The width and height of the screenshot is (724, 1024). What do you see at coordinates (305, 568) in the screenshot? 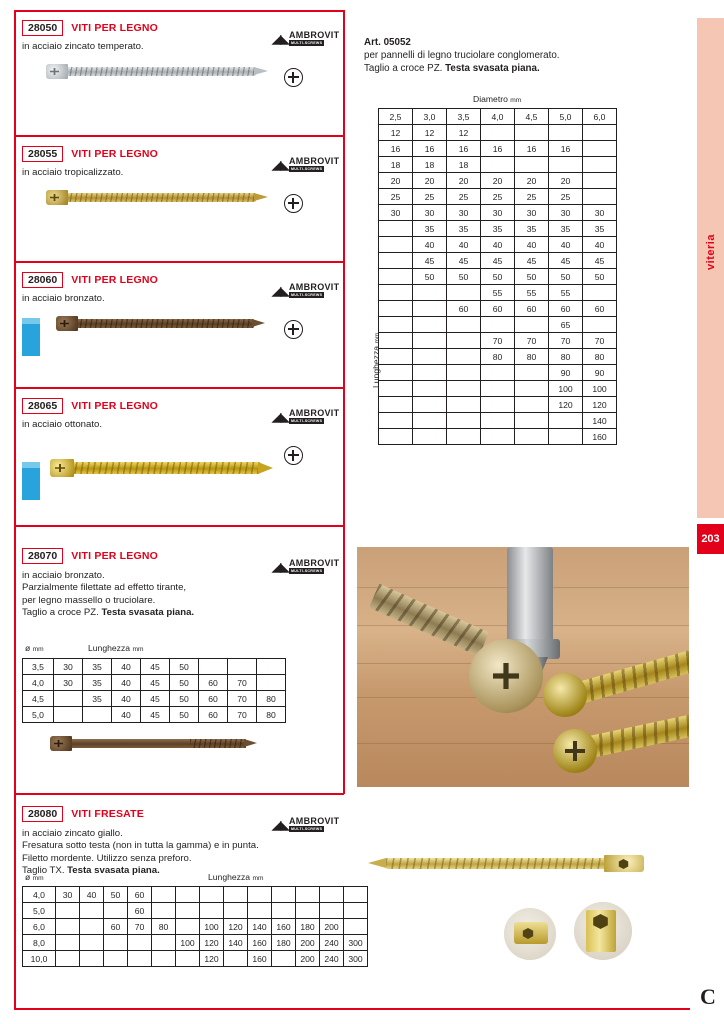
I see `brand-logo-28070: ◢◣ AMBROVIT MULTI-SCREWS` at bounding box center [305, 568].